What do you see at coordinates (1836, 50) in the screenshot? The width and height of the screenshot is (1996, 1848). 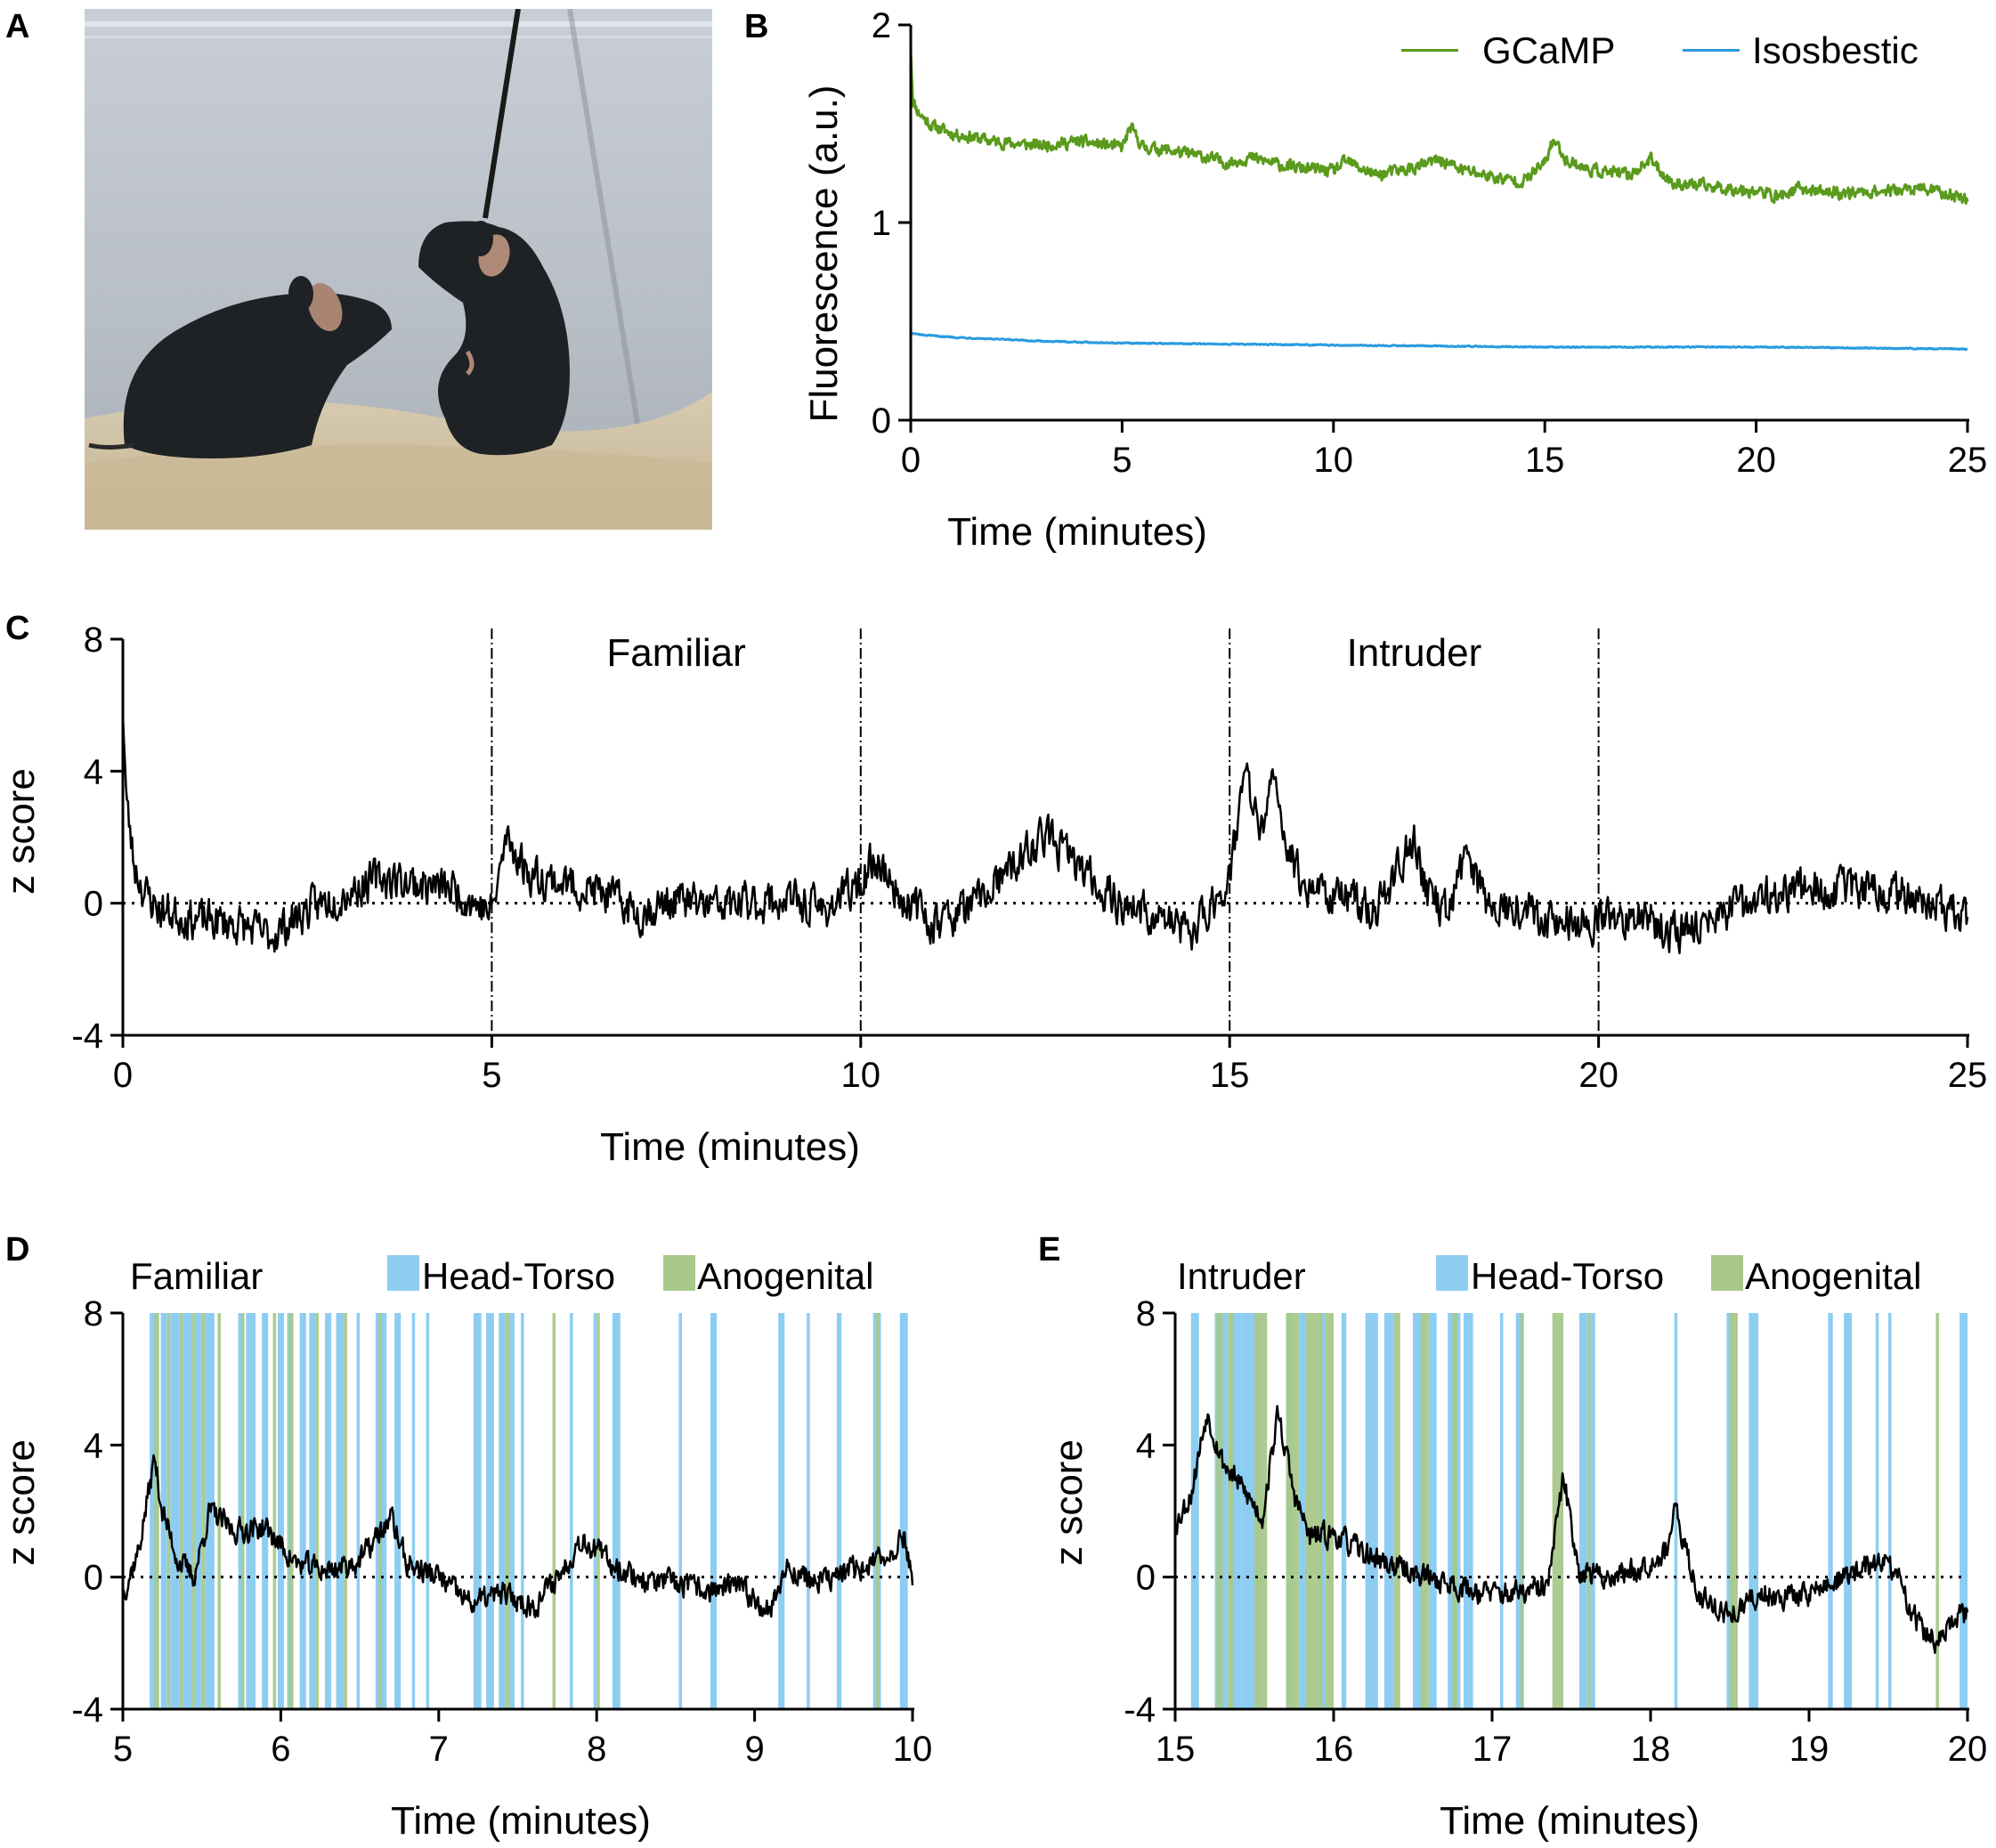 I see `legend-isosbestic-label: Isosbestic` at bounding box center [1836, 50].